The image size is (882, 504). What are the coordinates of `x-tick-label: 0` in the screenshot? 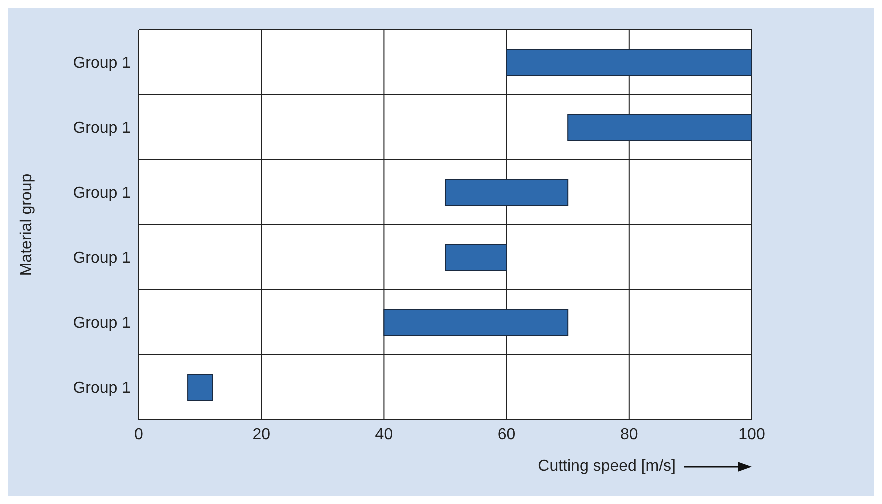 It's located at (139, 435).